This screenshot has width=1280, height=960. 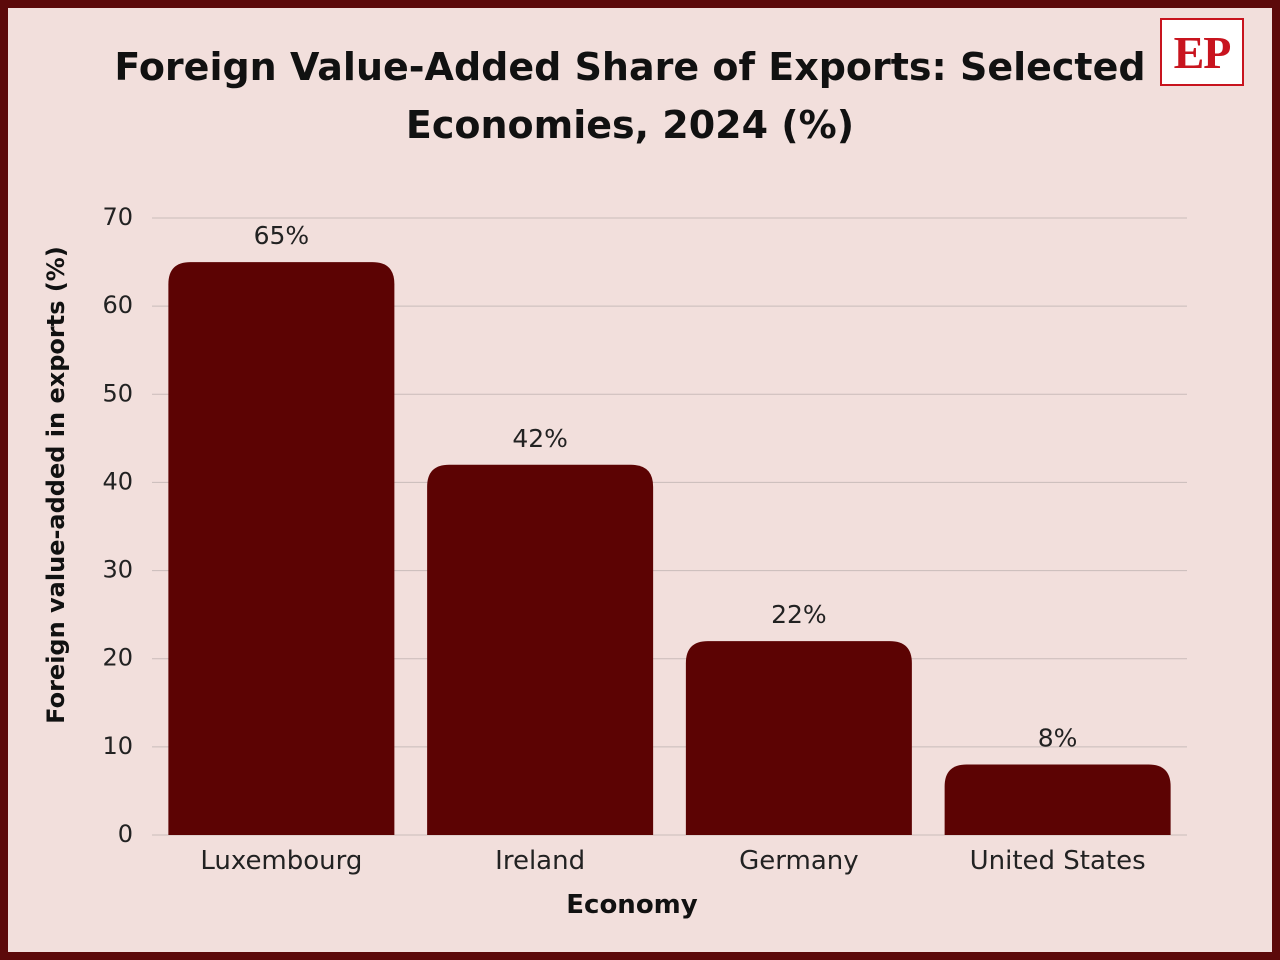 I want to click on data-label: 8%, so click(x=1058, y=737).